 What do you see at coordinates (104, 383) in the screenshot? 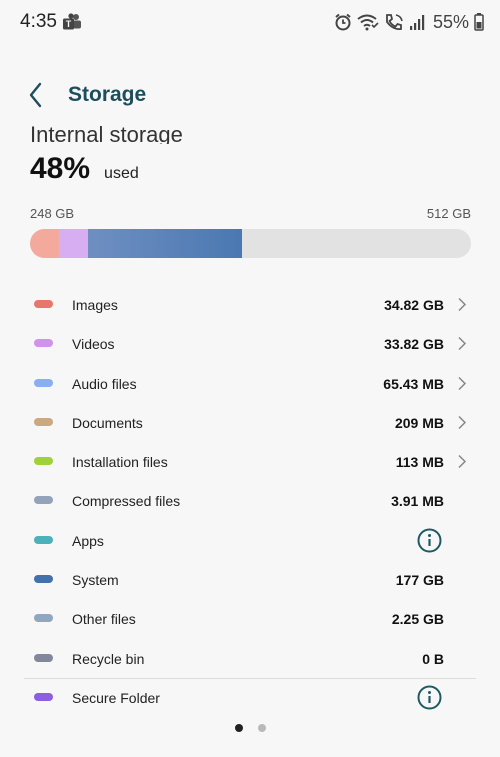
I see `category-label: Audio files` at bounding box center [104, 383].